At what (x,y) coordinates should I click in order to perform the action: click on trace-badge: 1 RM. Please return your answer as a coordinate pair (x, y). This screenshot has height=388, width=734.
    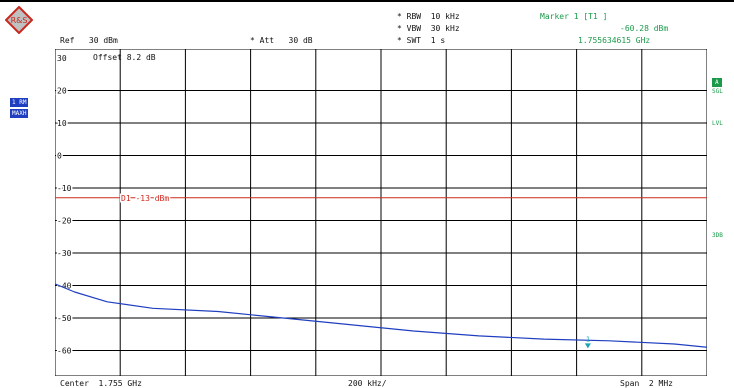
    Looking at the image, I should click on (19, 102).